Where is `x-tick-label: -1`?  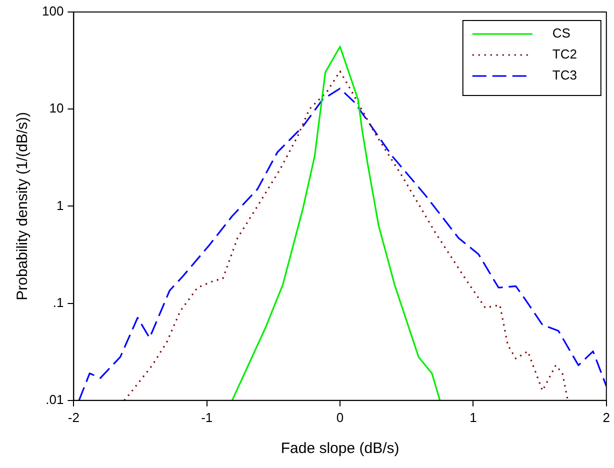
x-tick-label: -1 is located at coordinates (207, 417).